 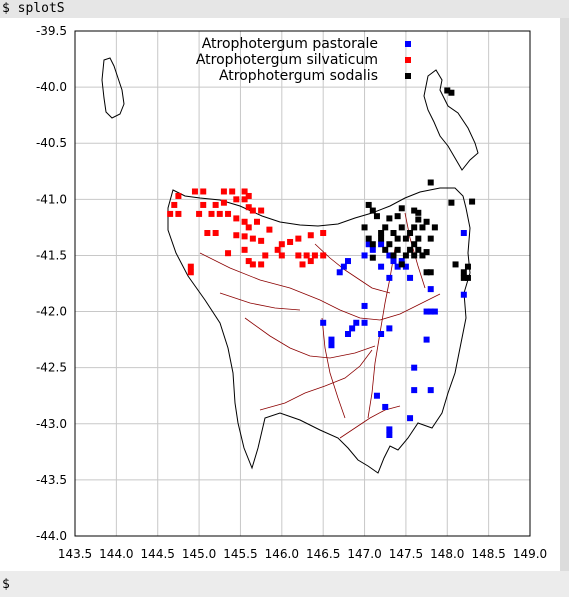 I want to click on x-tick-label: 145.5, so click(x=240, y=554).